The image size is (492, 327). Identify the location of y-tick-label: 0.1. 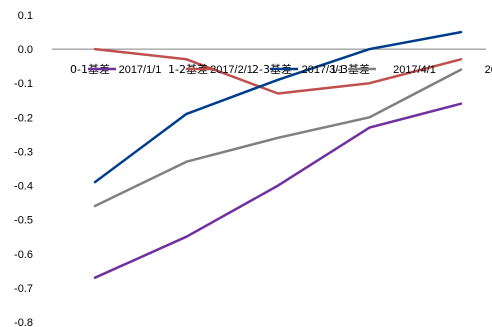
(25, 16).